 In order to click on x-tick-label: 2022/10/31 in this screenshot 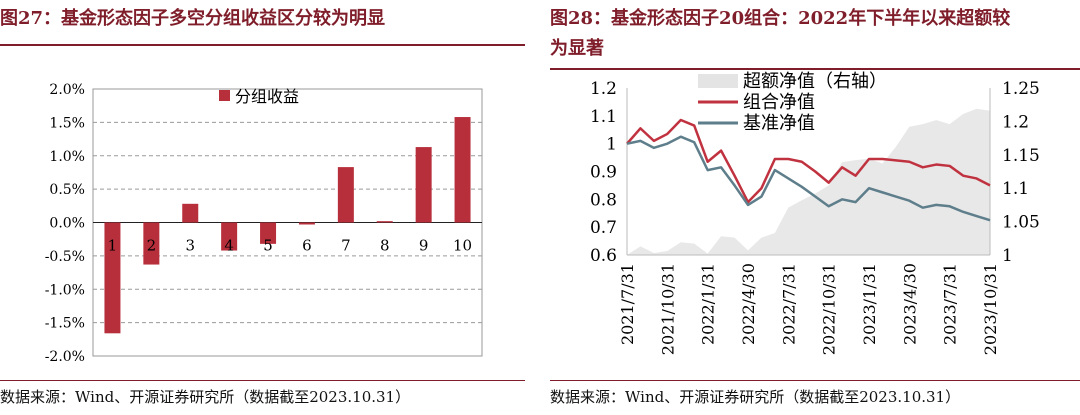, I will do `click(829, 309)`.